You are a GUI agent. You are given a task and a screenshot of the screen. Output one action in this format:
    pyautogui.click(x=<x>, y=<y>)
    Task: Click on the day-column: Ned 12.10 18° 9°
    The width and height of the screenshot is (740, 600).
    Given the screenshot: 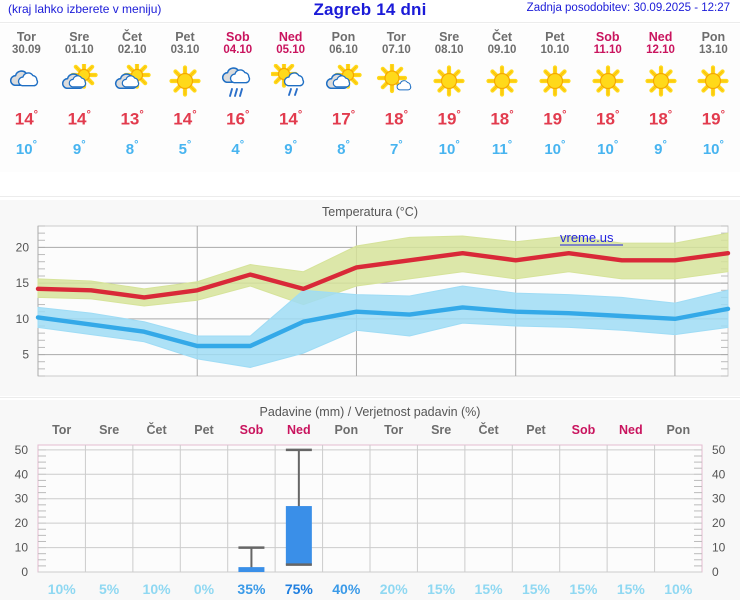 What is the action you would take?
    pyautogui.click(x=660, y=93)
    